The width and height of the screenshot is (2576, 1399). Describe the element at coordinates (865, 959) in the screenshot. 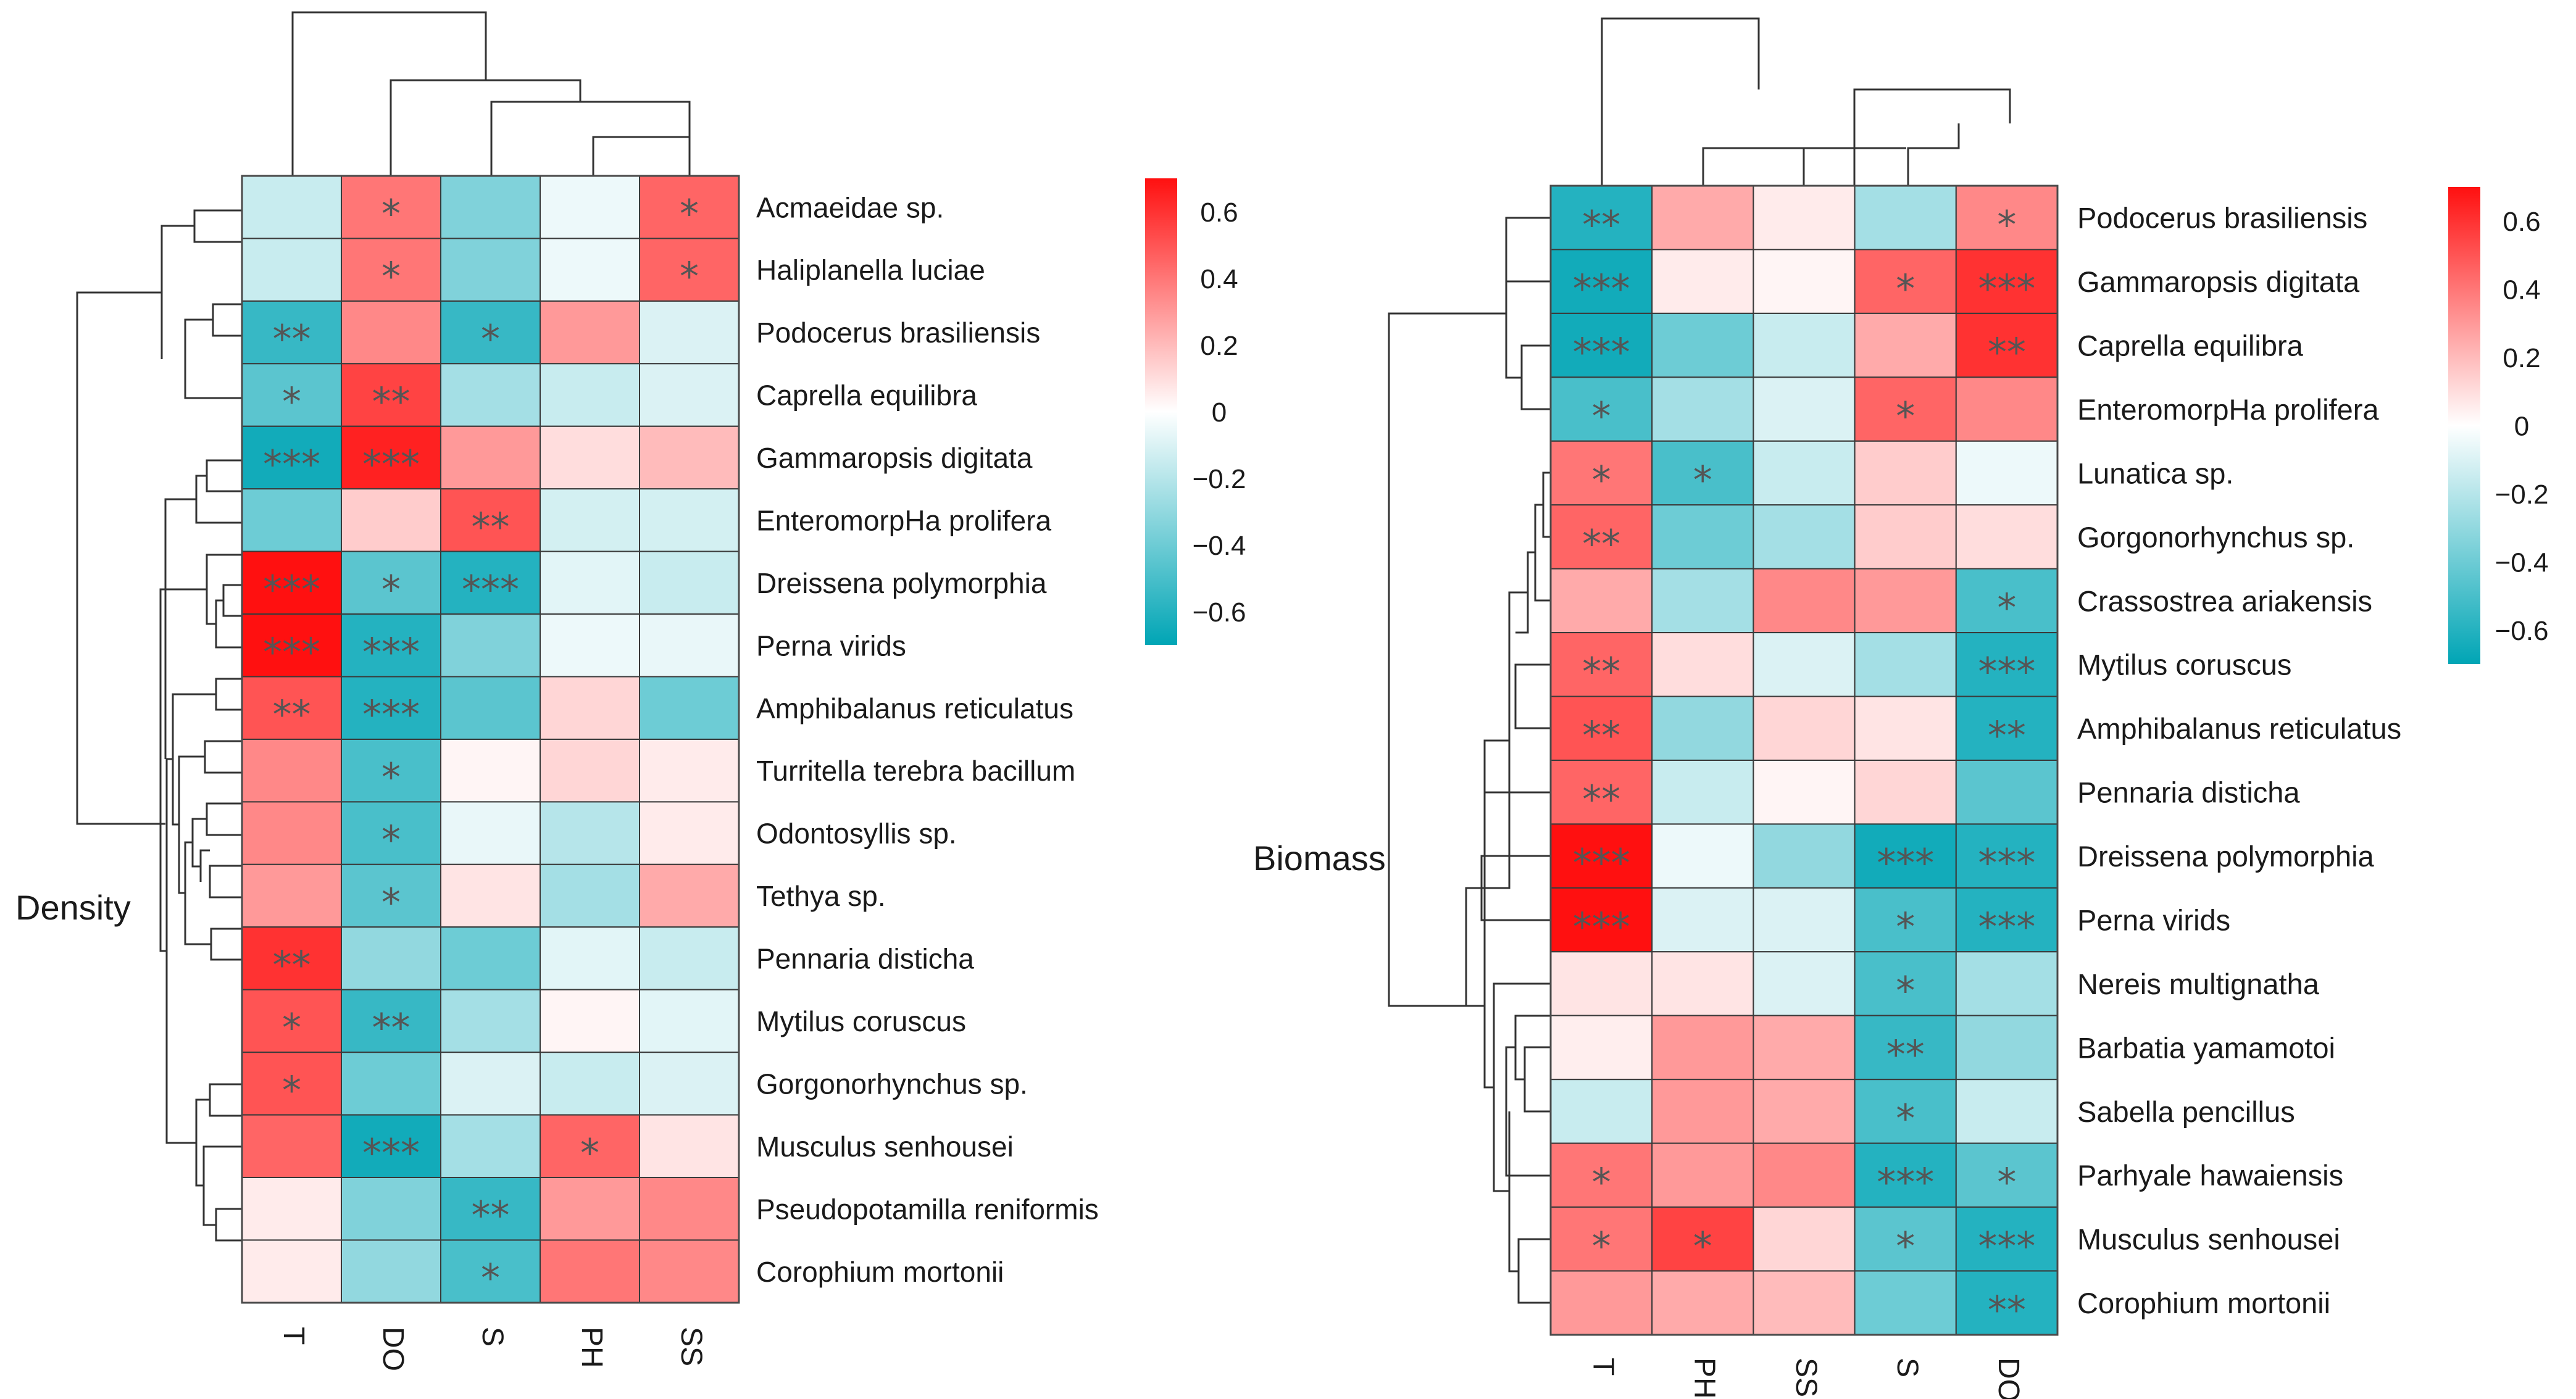

I see `row-label: Pennaria disticha` at that location.